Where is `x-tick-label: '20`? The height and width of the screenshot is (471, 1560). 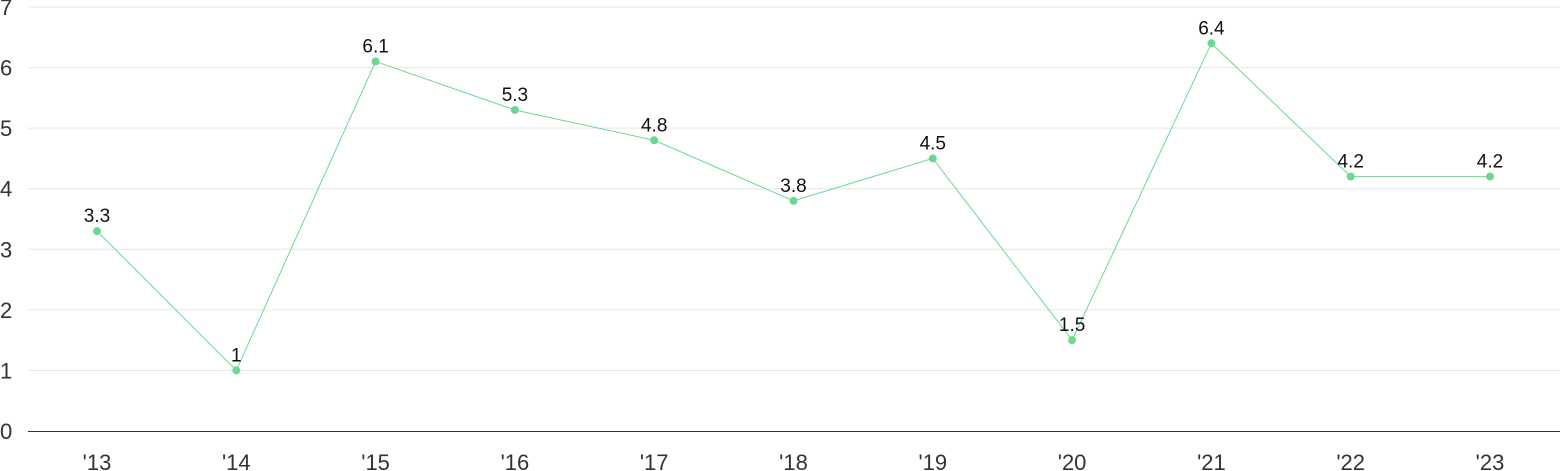 x-tick-label: '20 is located at coordinates (1072, 460).